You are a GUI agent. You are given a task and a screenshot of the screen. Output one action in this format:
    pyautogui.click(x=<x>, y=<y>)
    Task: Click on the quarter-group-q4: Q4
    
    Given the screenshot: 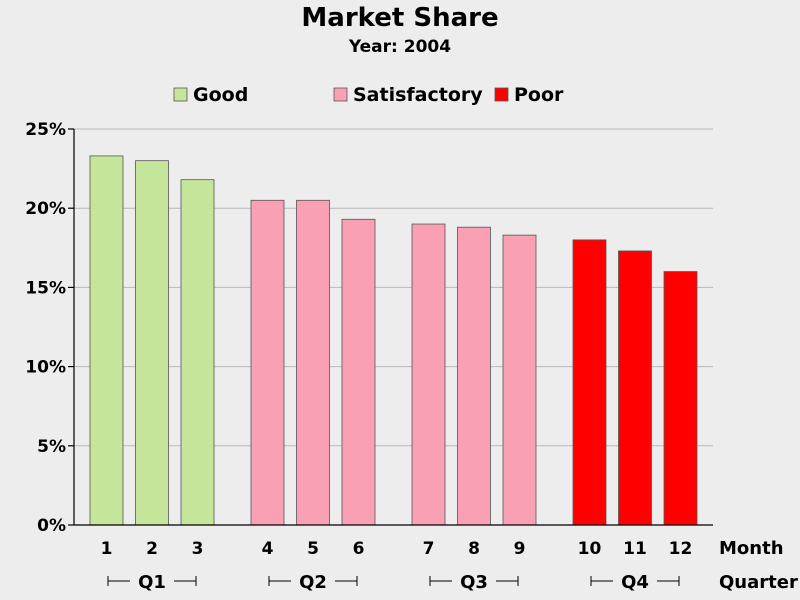 What is the action you would take?
    pyautogui.click(x=635, y=582)
    